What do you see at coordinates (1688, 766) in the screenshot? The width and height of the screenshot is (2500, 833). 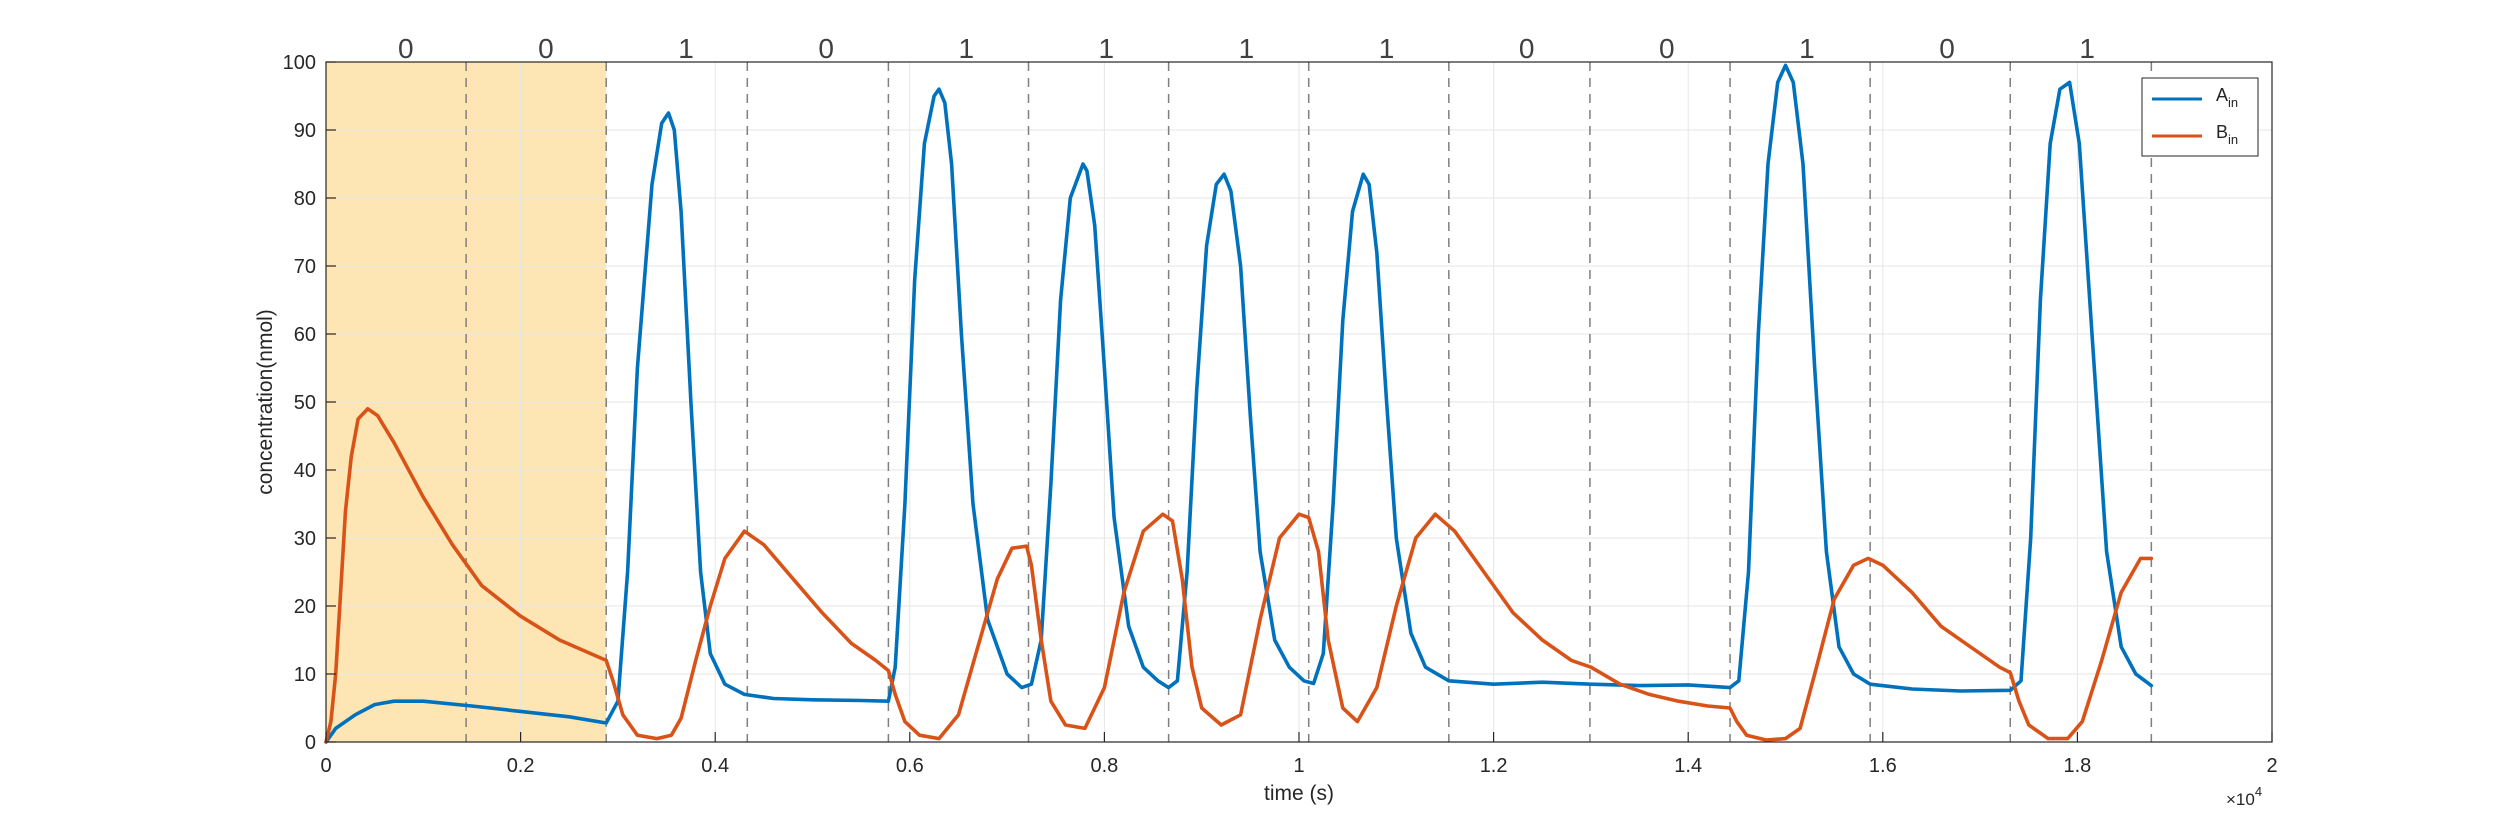 I see `x-tick-label: 1.4` at bounding box center [1688, 766].